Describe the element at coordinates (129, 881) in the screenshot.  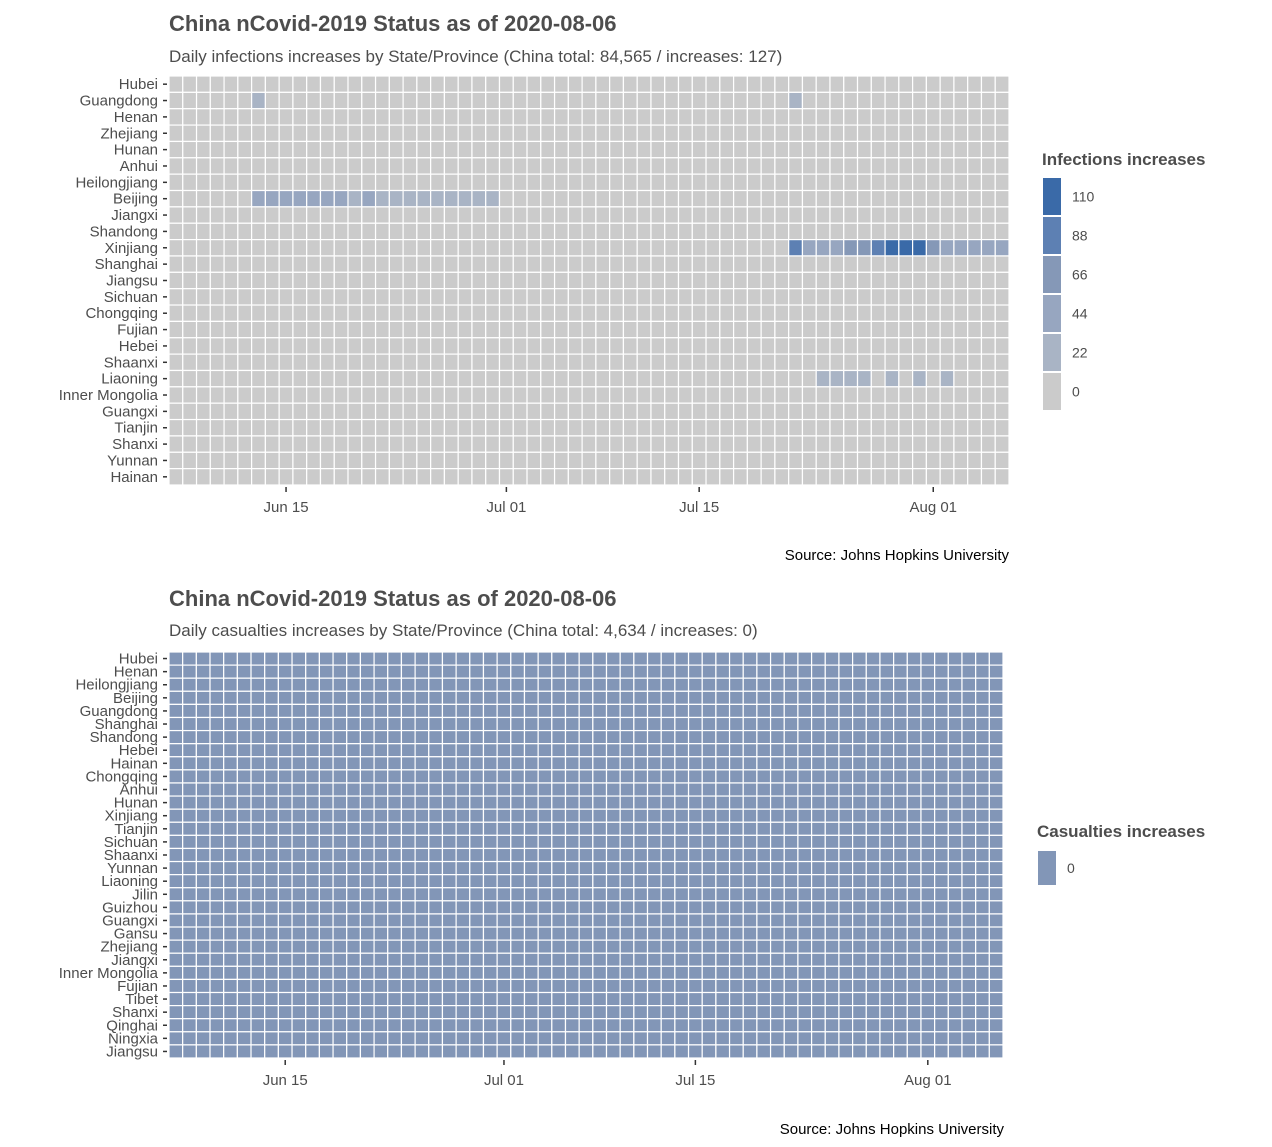
I see `row-label: Liaoning` at that location.